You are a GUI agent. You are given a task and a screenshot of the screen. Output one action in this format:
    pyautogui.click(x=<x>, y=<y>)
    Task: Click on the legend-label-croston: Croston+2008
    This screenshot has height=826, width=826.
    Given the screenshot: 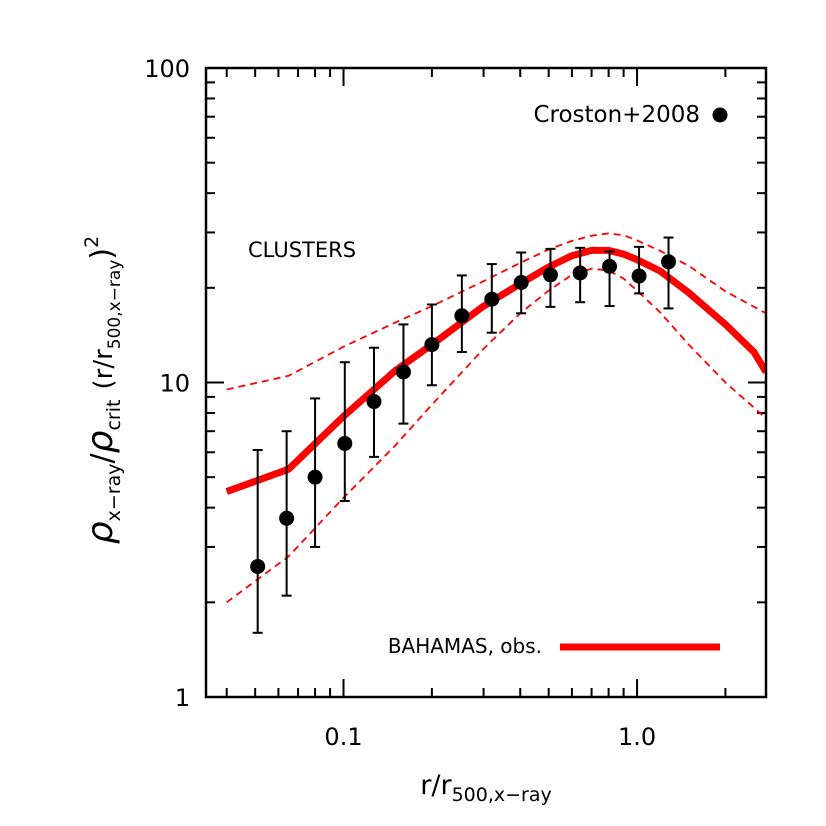 What is the action you would take?
    pyautogui.click(x=616, y=115)
    